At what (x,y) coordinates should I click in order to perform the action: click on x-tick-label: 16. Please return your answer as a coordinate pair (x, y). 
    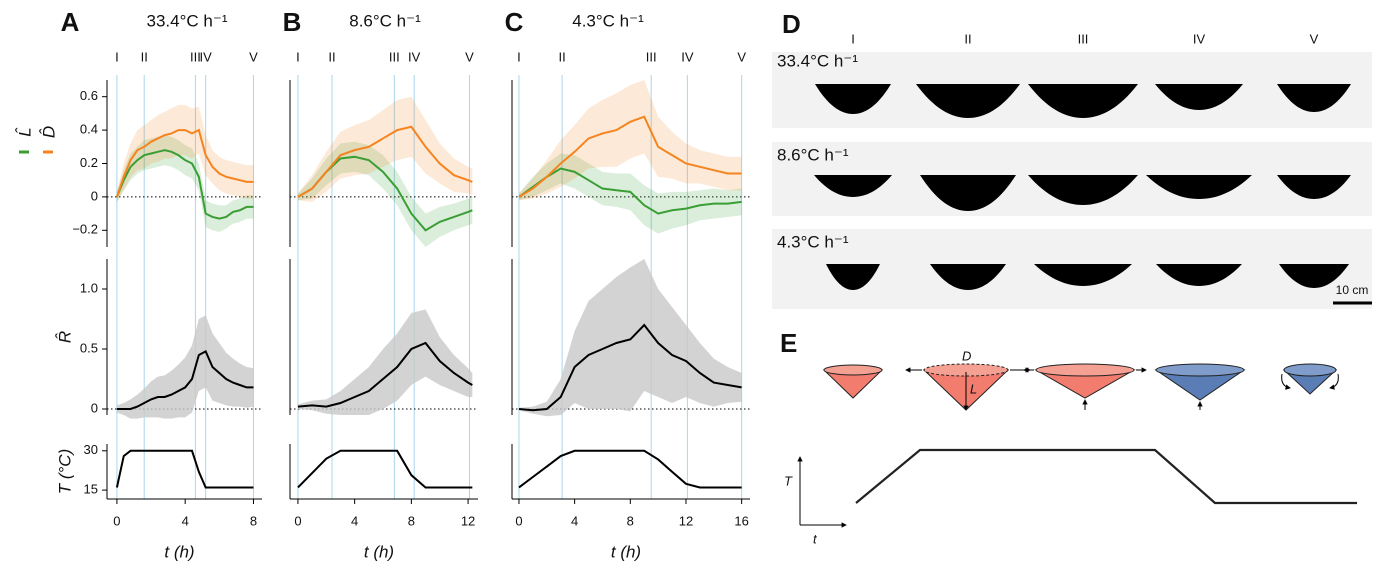
    Looking at the image, I should click on (741, 520).